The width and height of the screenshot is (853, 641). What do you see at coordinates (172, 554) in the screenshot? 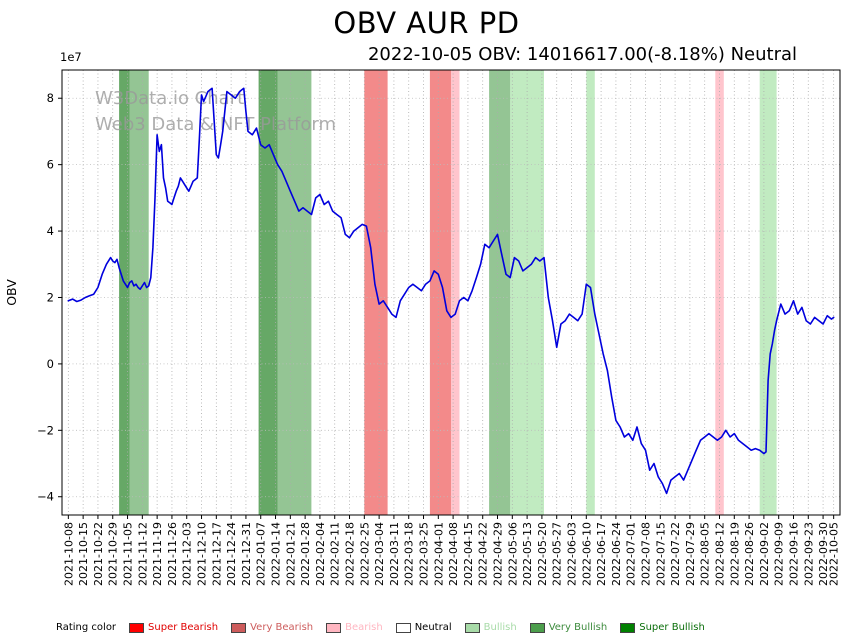
I see `x-tick-label: 2021-11-26` at bounding box center [172, 554].